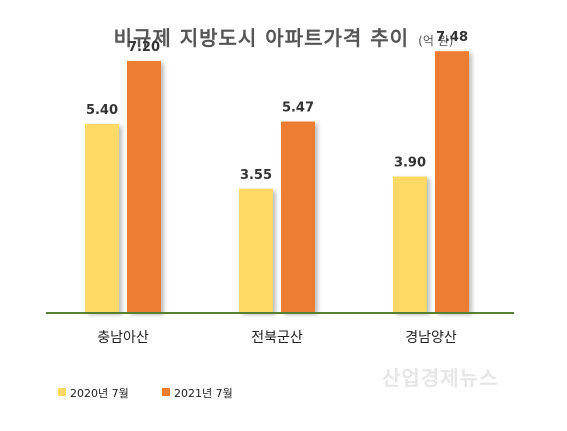 Image resolution: width=567 pixels, height=431 pixels. What do you see at coordinates (431, 338) in the screenshot?
I see `category-label: 경남양산` at bounding box center [431, 338].